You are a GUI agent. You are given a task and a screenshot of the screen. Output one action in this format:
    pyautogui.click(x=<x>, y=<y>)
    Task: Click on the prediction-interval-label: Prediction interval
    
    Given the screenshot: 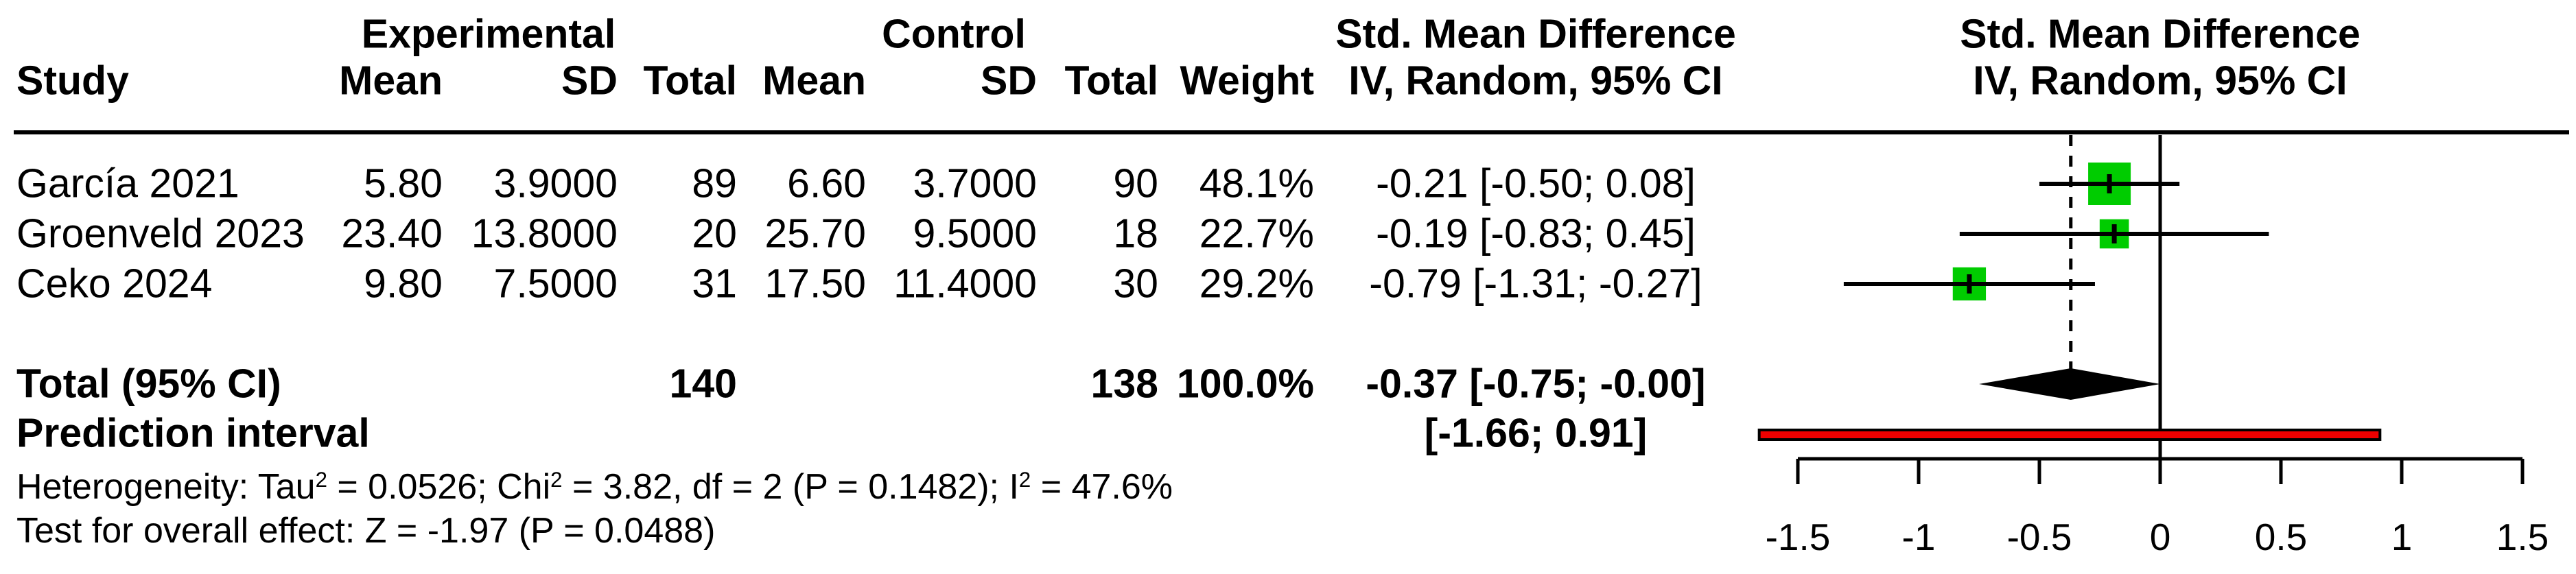 What is the action you would take?
    pyautogui.click(x=193, y=433)
    